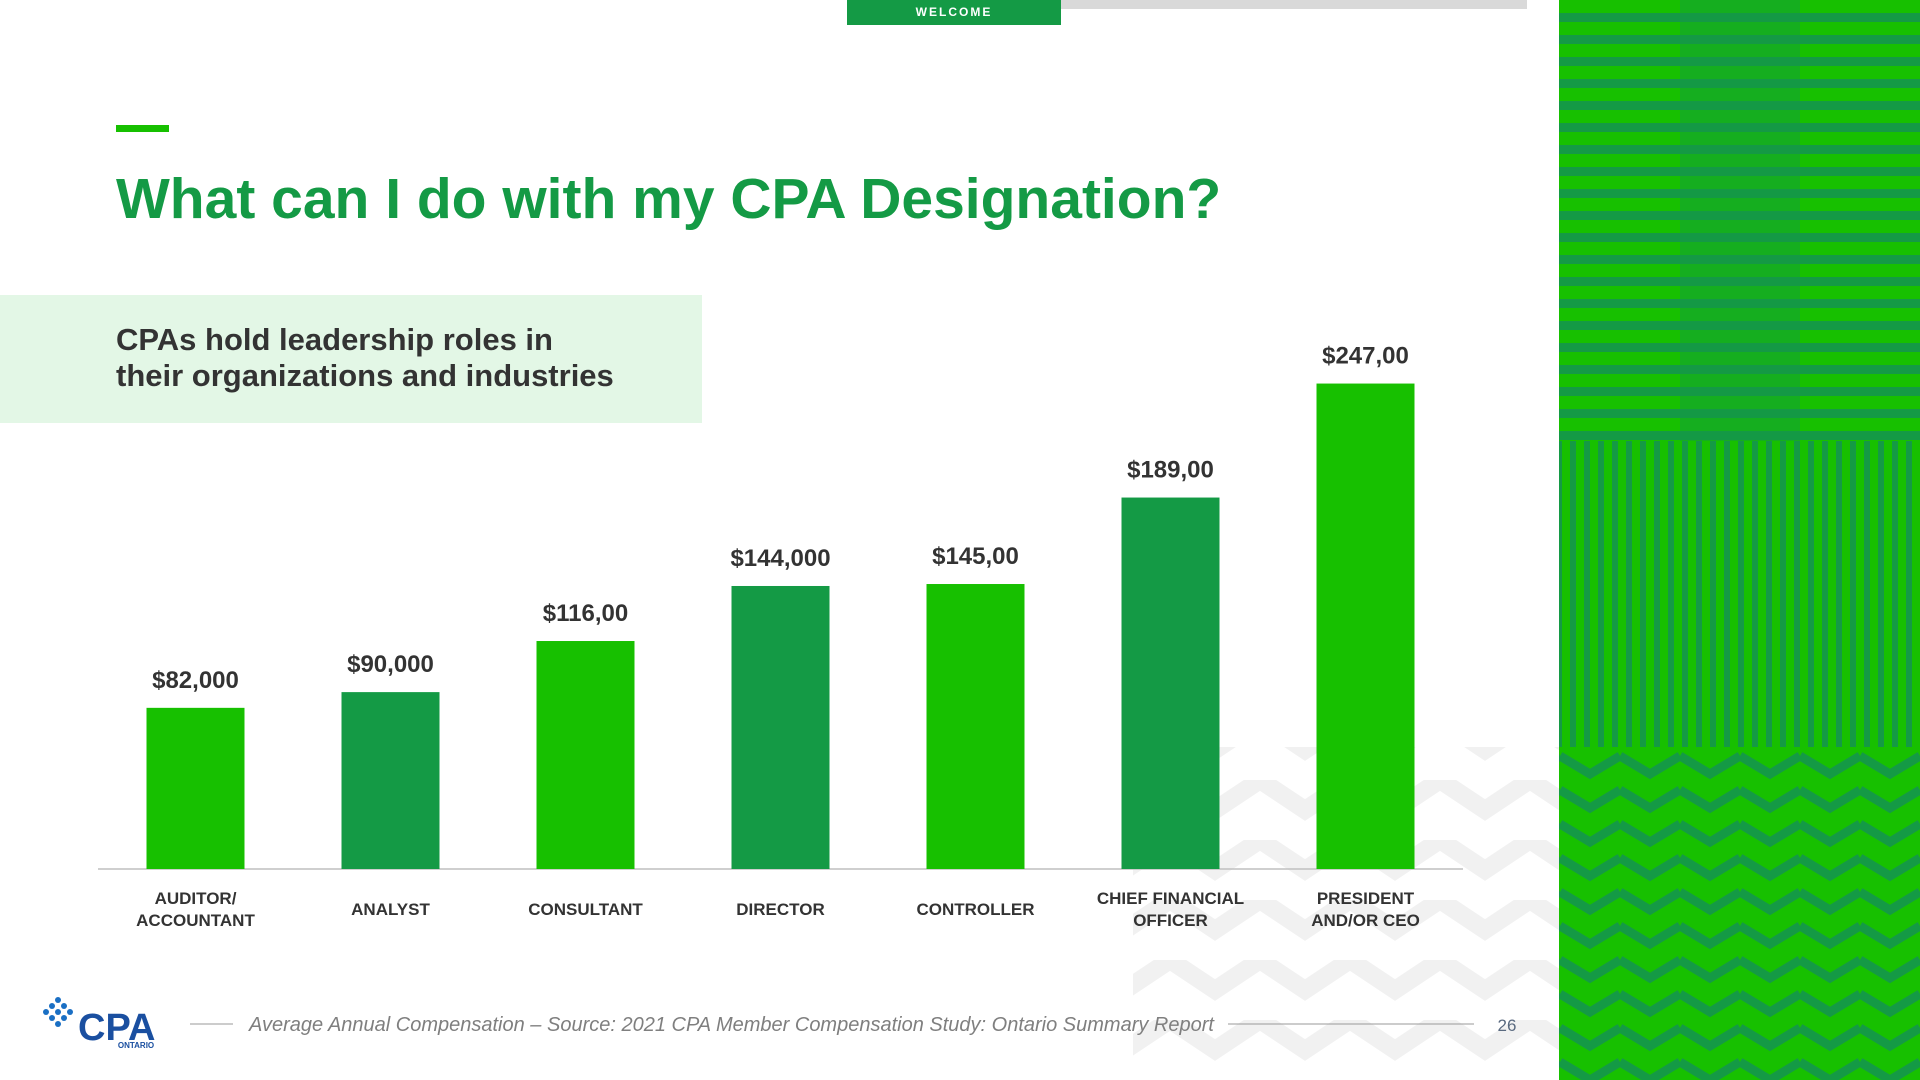  I want to click on value-label: $82,000, so click(195, 680).